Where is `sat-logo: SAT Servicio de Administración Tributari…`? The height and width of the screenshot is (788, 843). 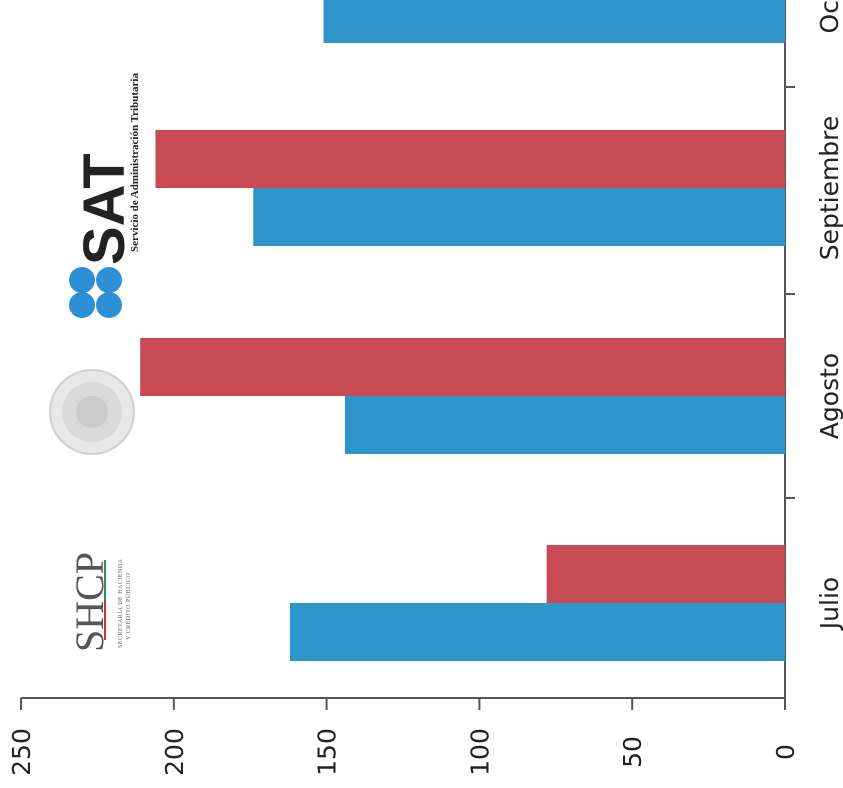 sat-logo: SAT Servicio de Administración Tributari… is located at coordinates (105, 195).